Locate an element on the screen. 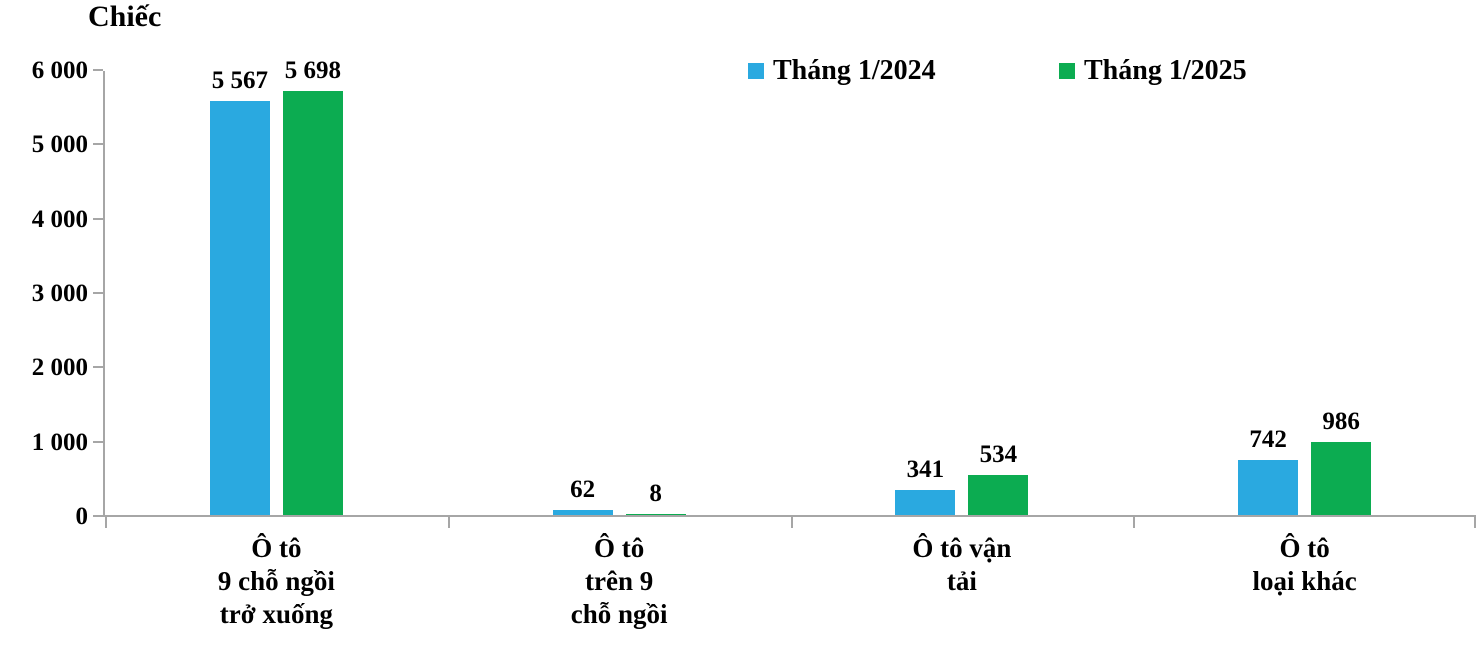  legend-label: Tháng 1/2024 is located at coordinates (854, 70).